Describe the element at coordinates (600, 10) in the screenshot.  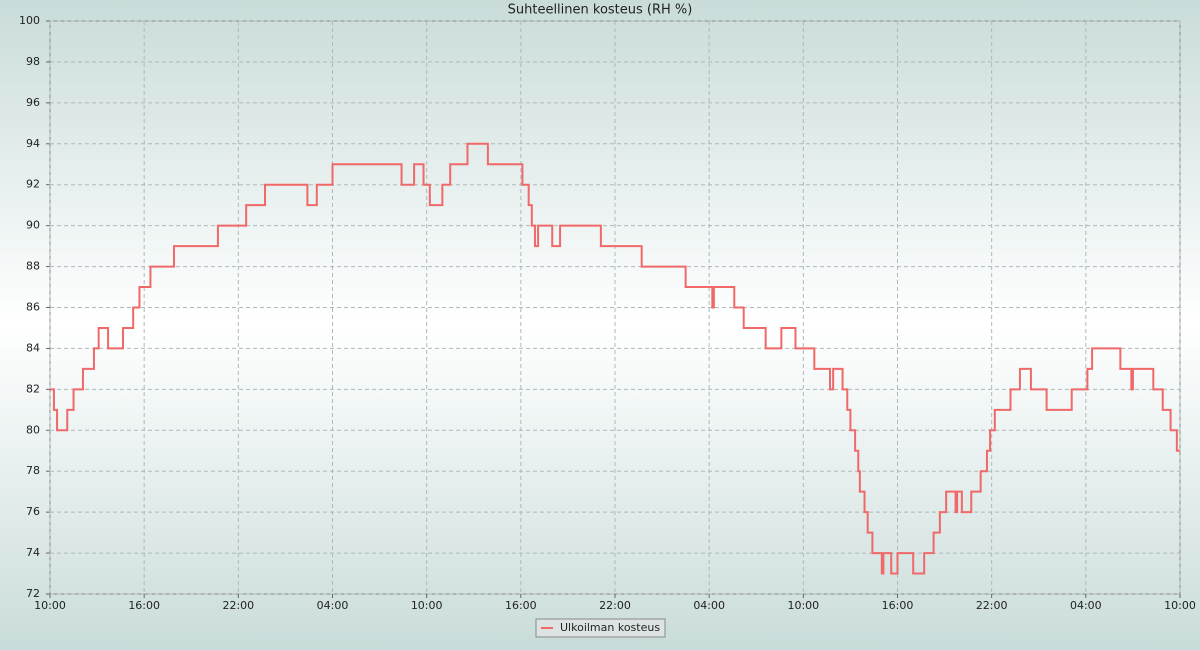
I see `chart-title: Suhteellinen kosteus (RH %)` at that location.